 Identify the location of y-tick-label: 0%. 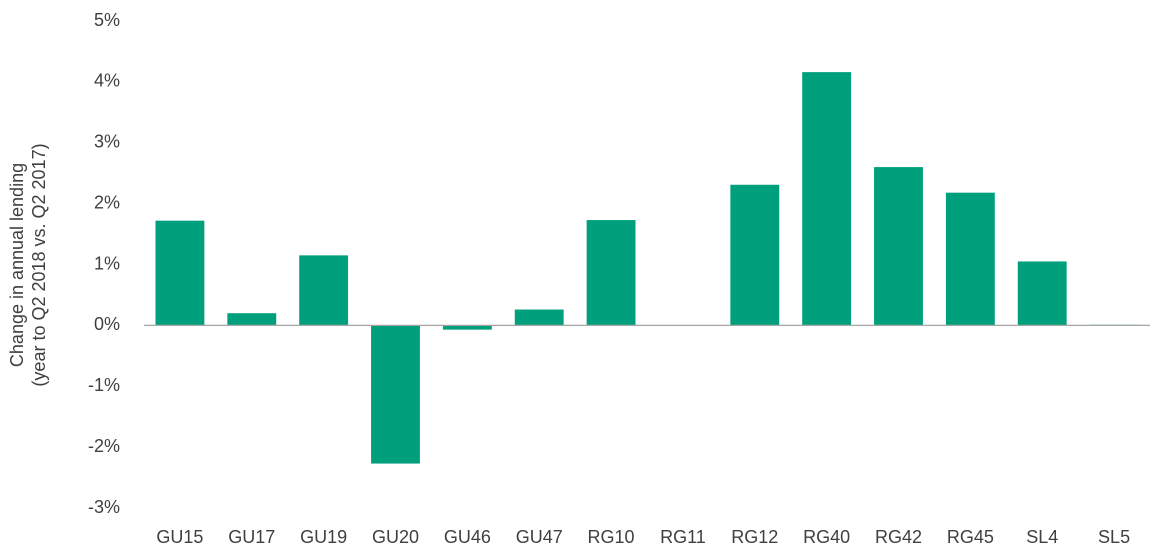
(107, 324).